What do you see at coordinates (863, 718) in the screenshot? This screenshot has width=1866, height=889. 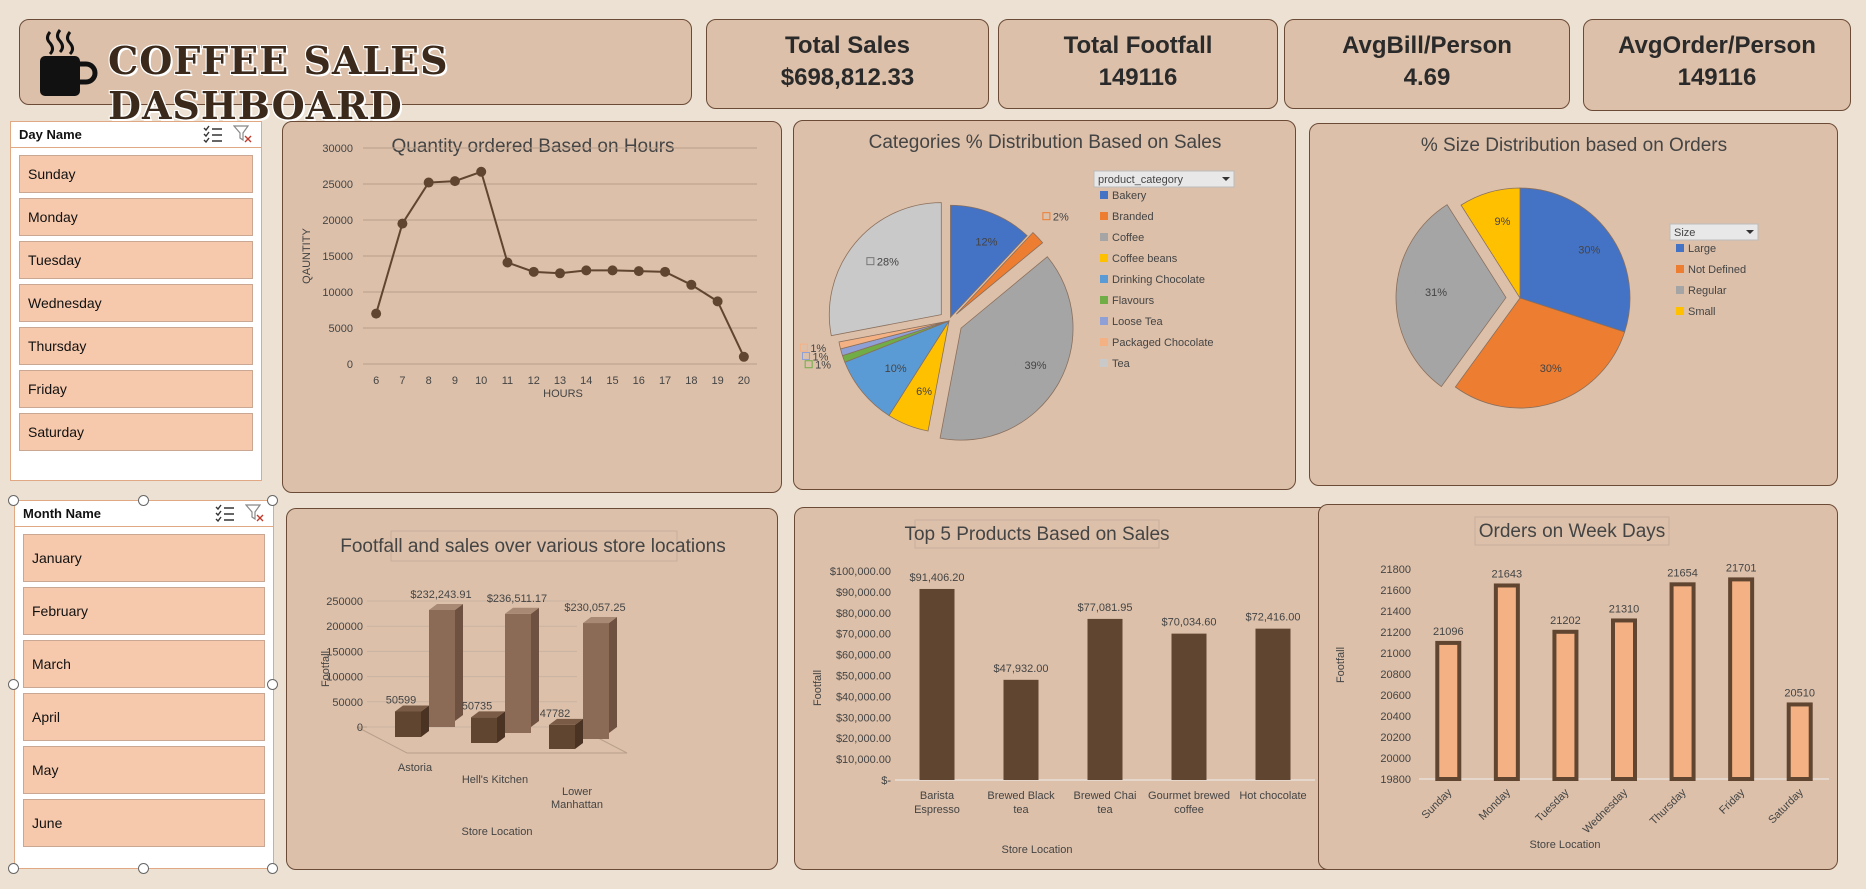 I see `y-tick-label: $30,000.00` at bounding box center [863, 718].